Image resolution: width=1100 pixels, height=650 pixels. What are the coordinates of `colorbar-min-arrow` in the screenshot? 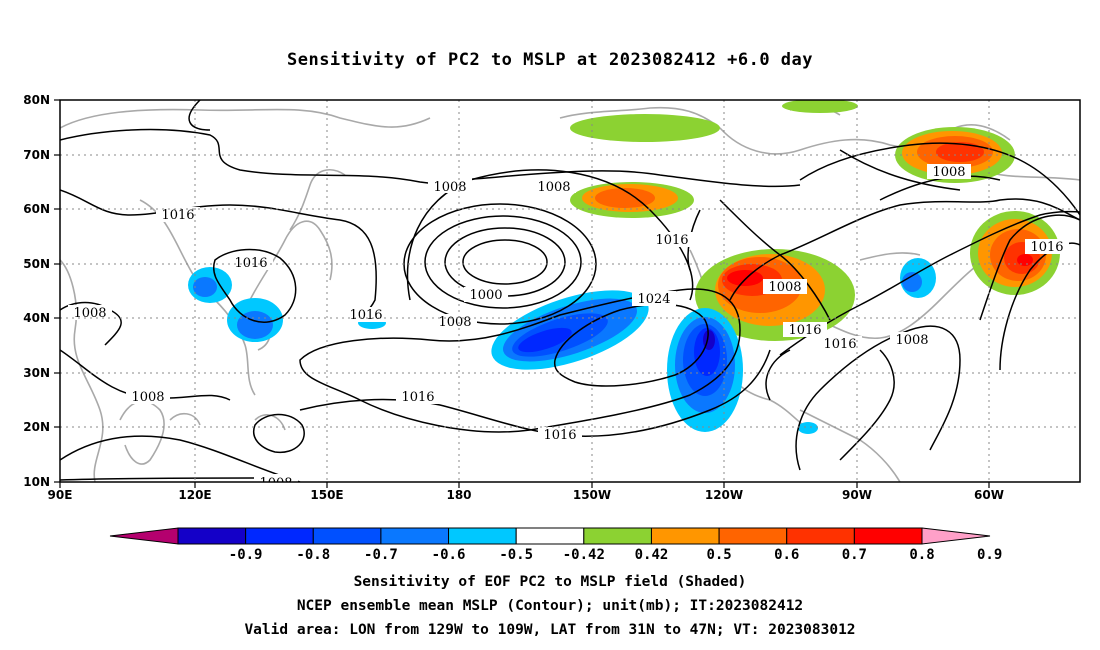 It's located at (144, 536).